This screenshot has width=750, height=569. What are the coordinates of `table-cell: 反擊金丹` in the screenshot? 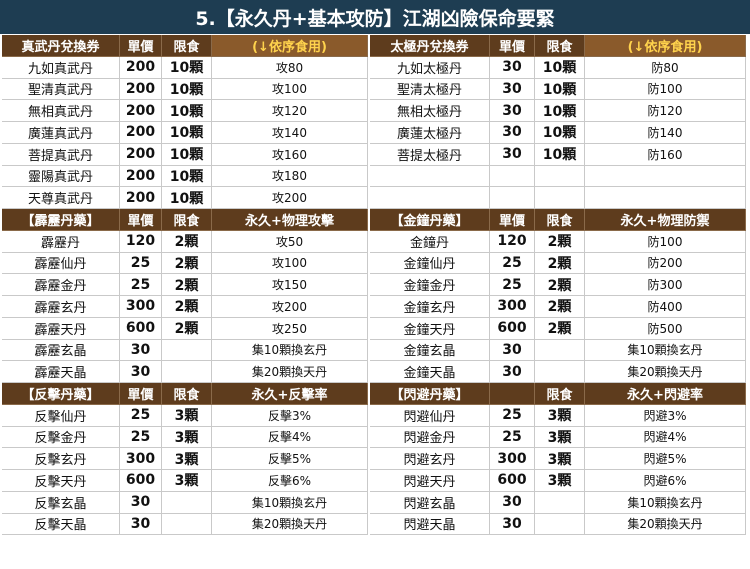 It's located at (61, 437).